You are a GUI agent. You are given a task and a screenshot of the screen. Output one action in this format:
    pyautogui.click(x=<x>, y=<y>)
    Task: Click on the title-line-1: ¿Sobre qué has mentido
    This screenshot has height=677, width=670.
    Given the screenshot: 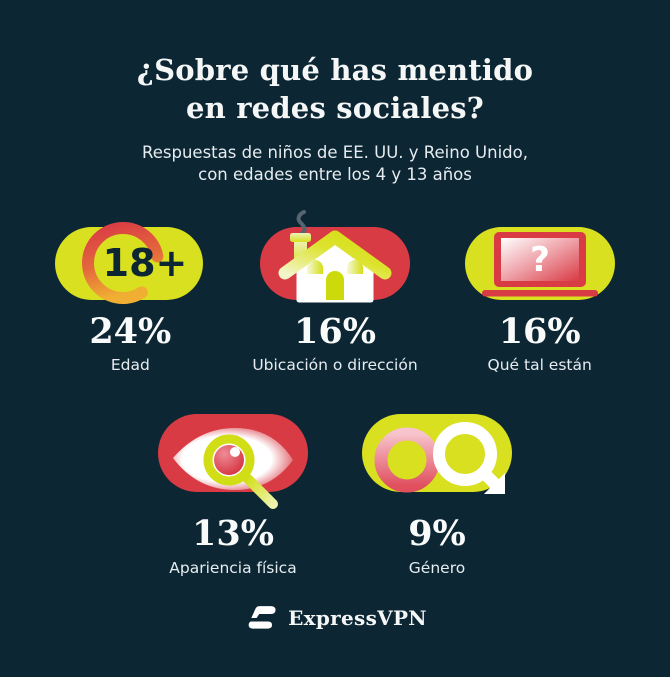 What is the action you would take?
    pyautogui.click(x=335, y=70)
    